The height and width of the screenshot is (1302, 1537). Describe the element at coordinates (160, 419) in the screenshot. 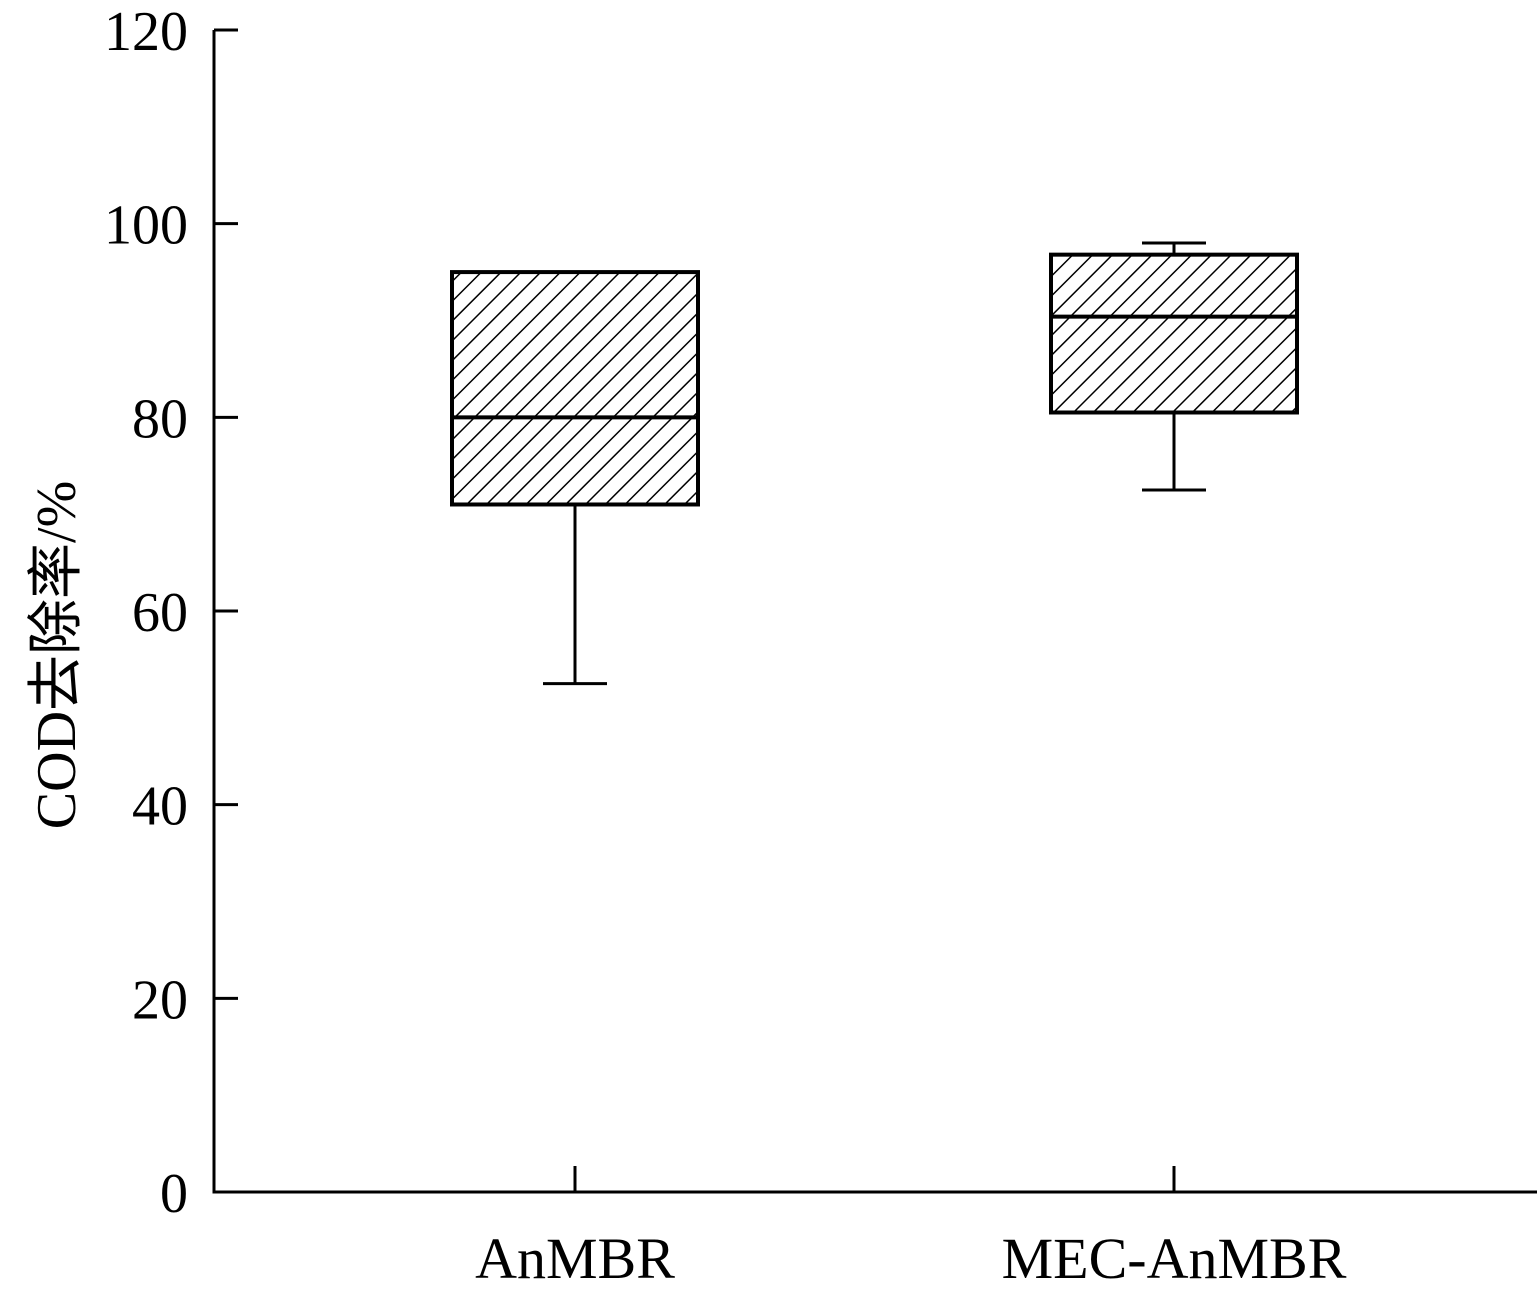

I see `y-tick-label: 80` at that location.